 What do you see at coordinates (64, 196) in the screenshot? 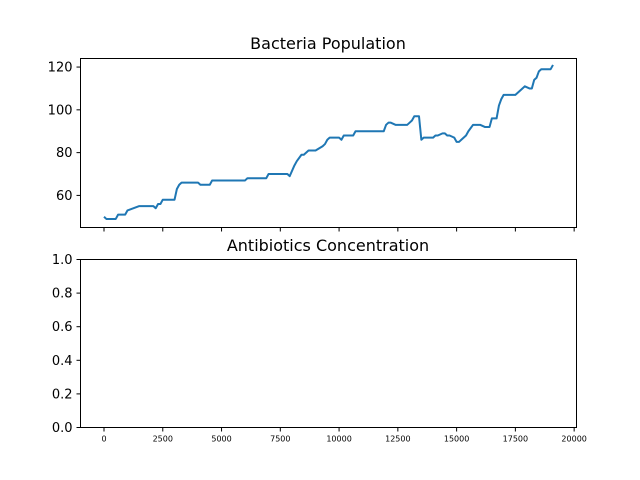
I see `y-tick-label: 60` at bounding box center [64, 196].